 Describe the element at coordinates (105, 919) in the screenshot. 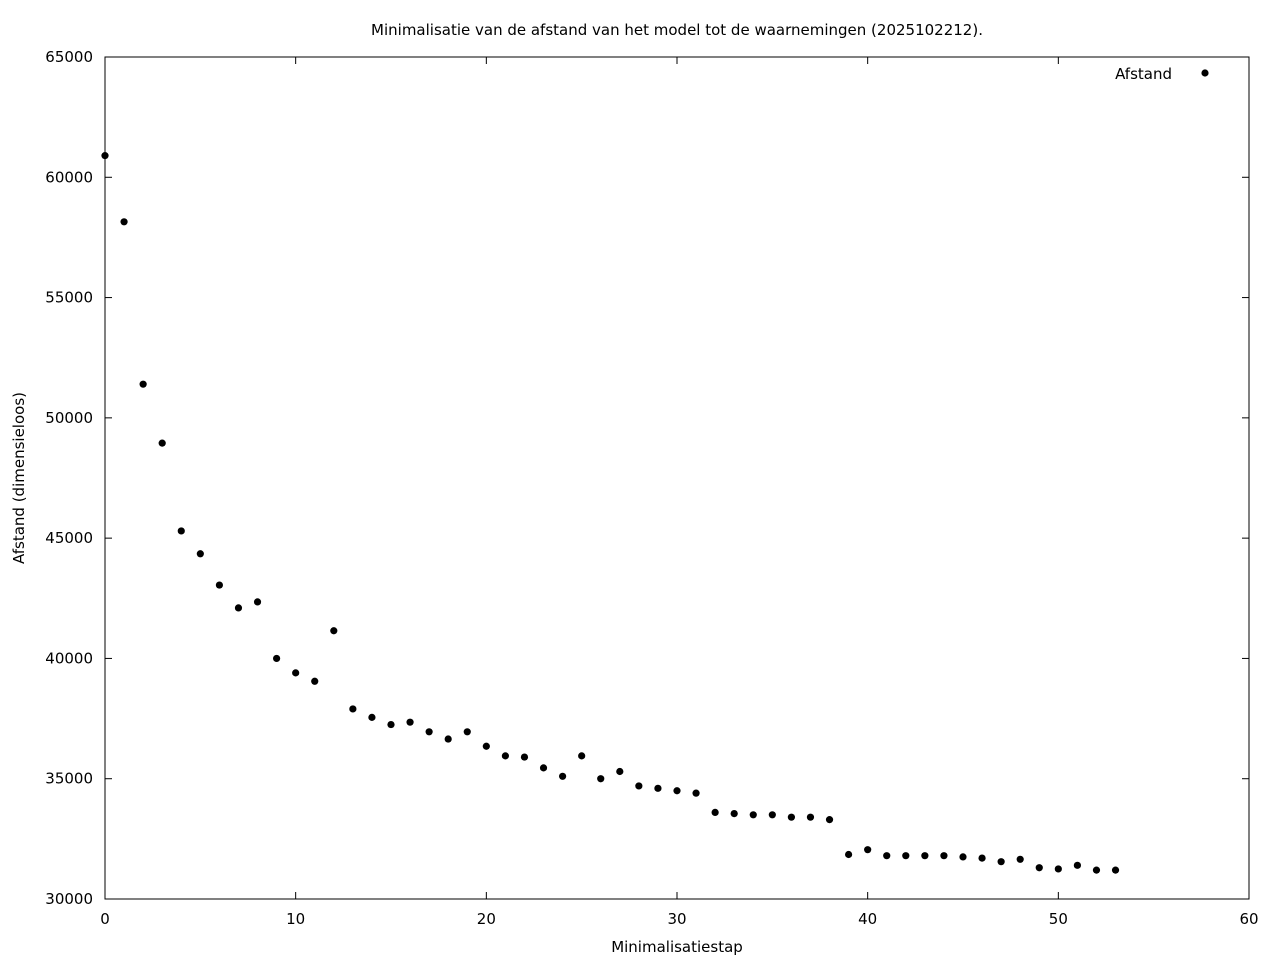

I see `x-tick-label: 0` at that location.